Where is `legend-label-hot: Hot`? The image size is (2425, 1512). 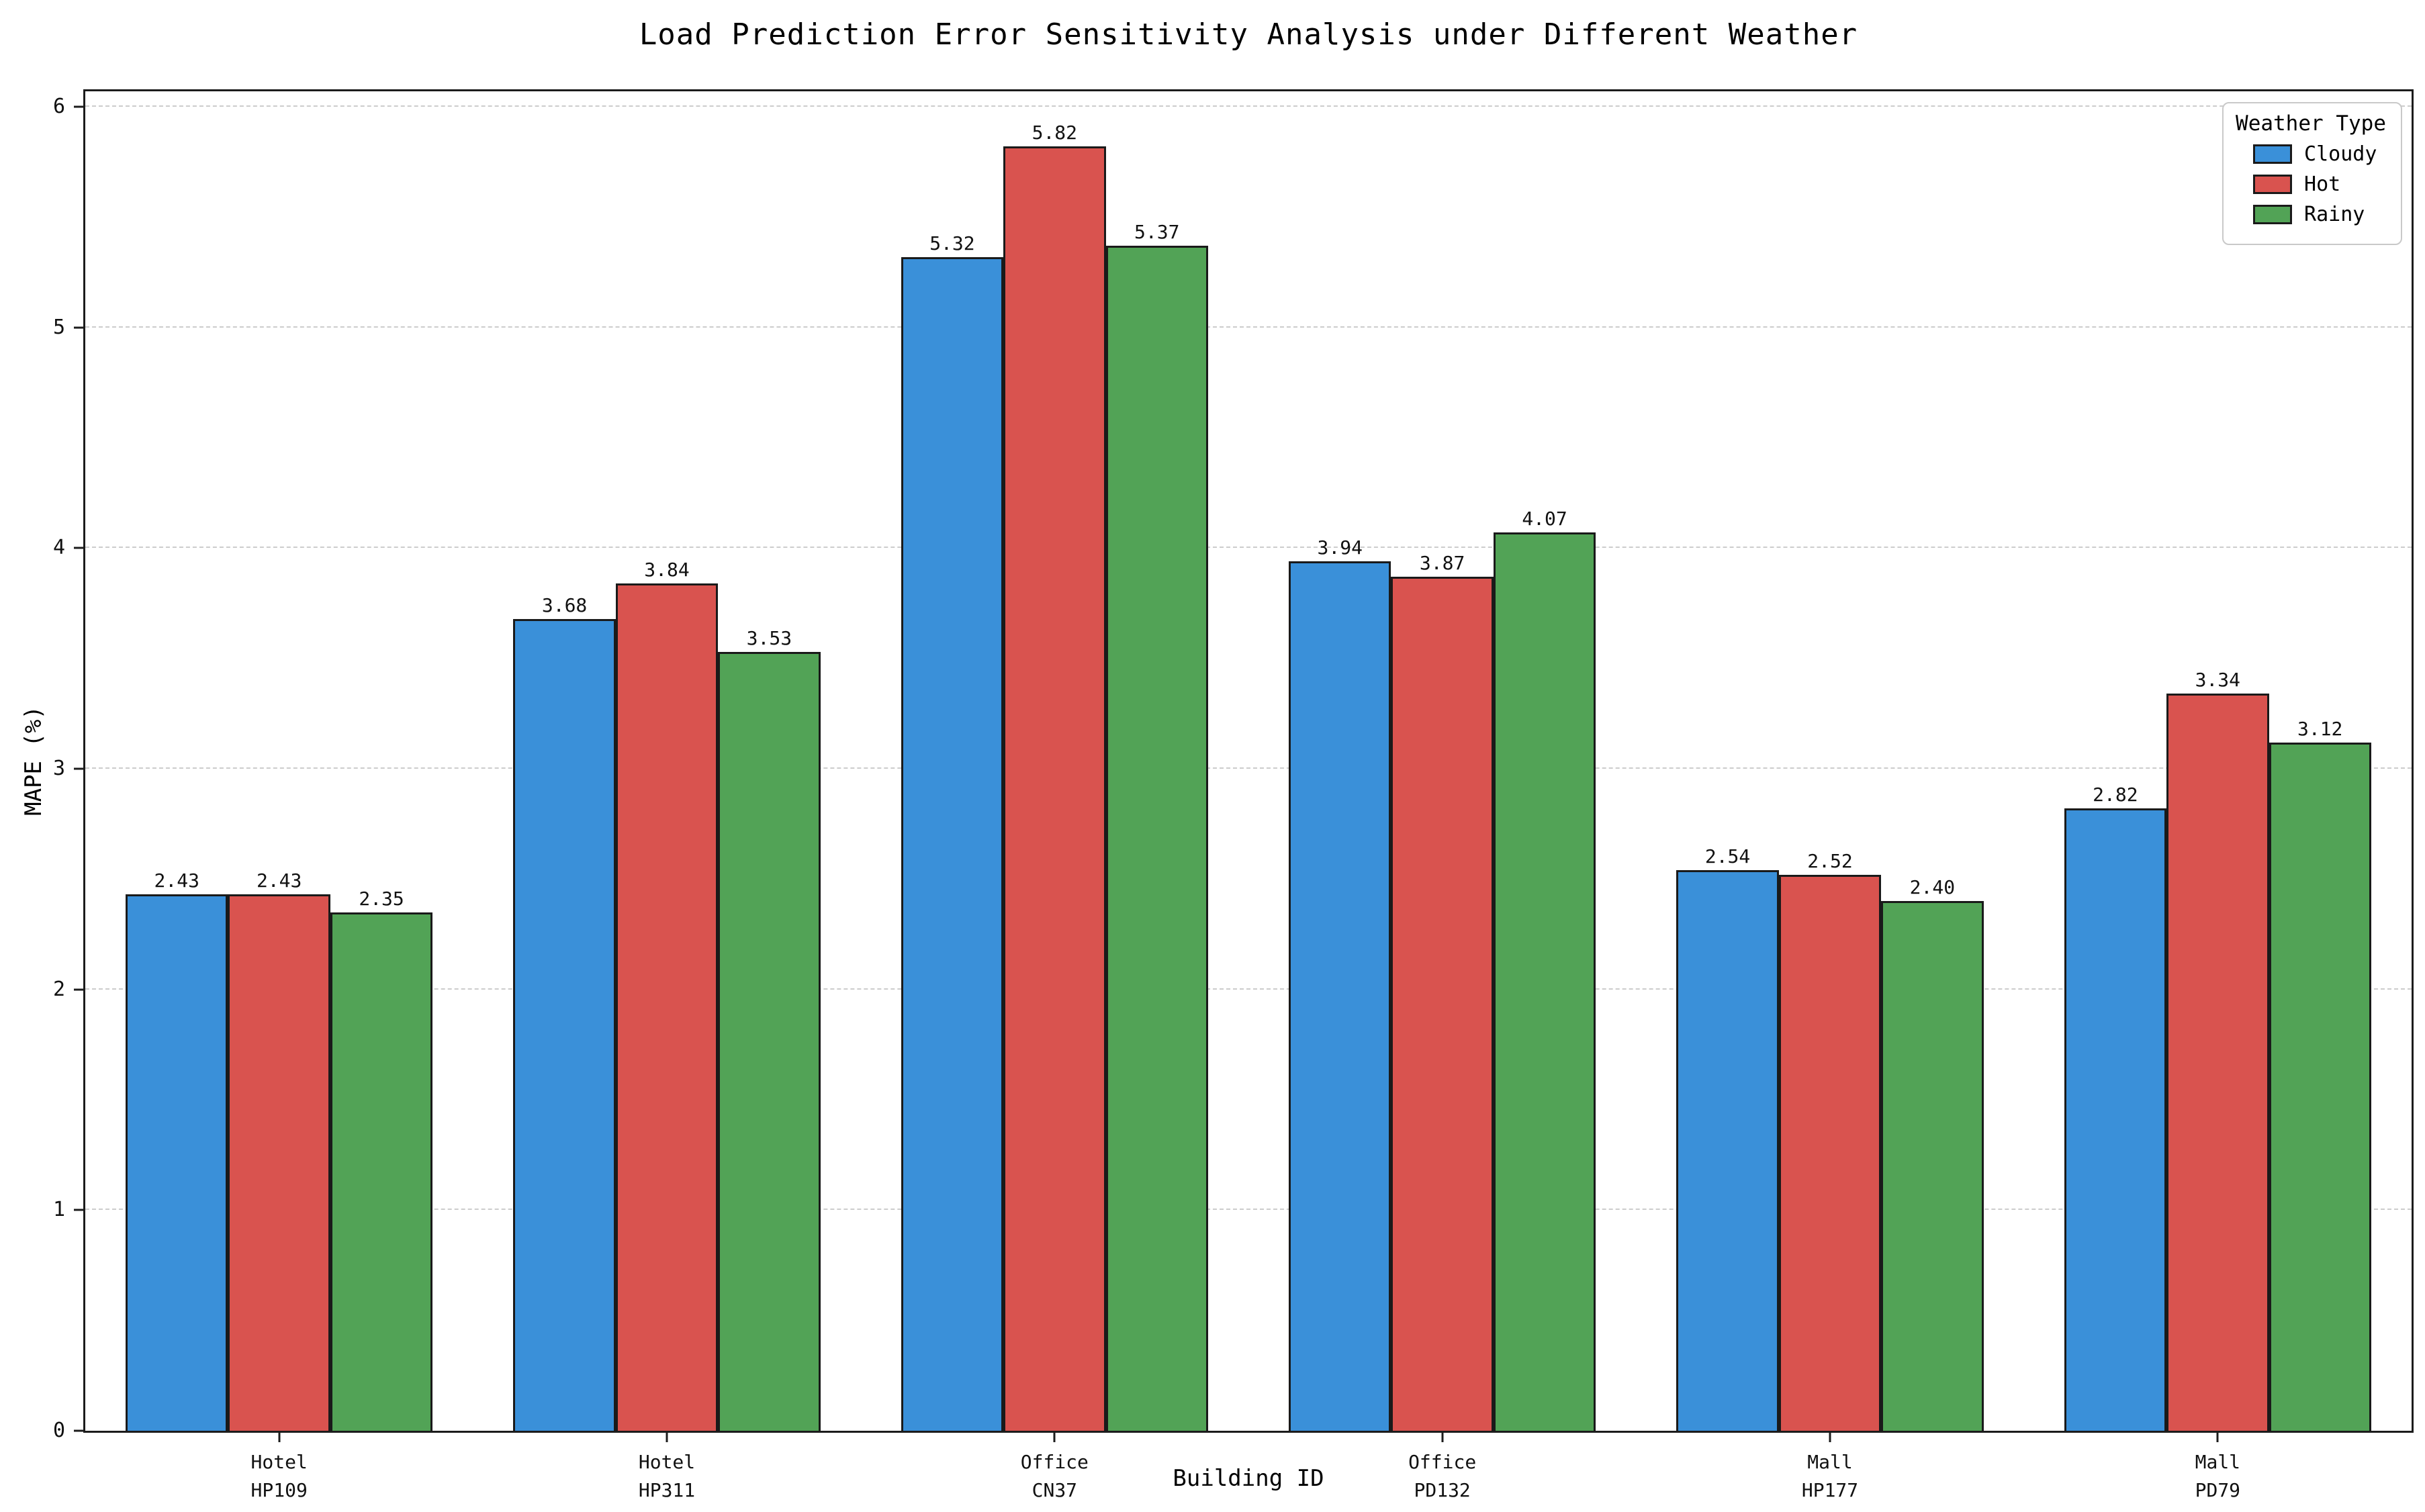 legend-label-hot: Hot is located at coordinates (2322, 184).